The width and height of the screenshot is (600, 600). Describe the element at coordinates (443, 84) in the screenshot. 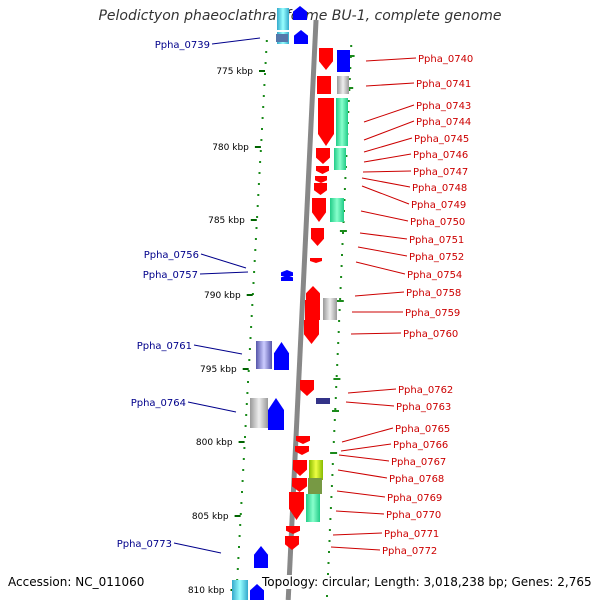

I see `right-gene-label: Ppha_0741` at that location.